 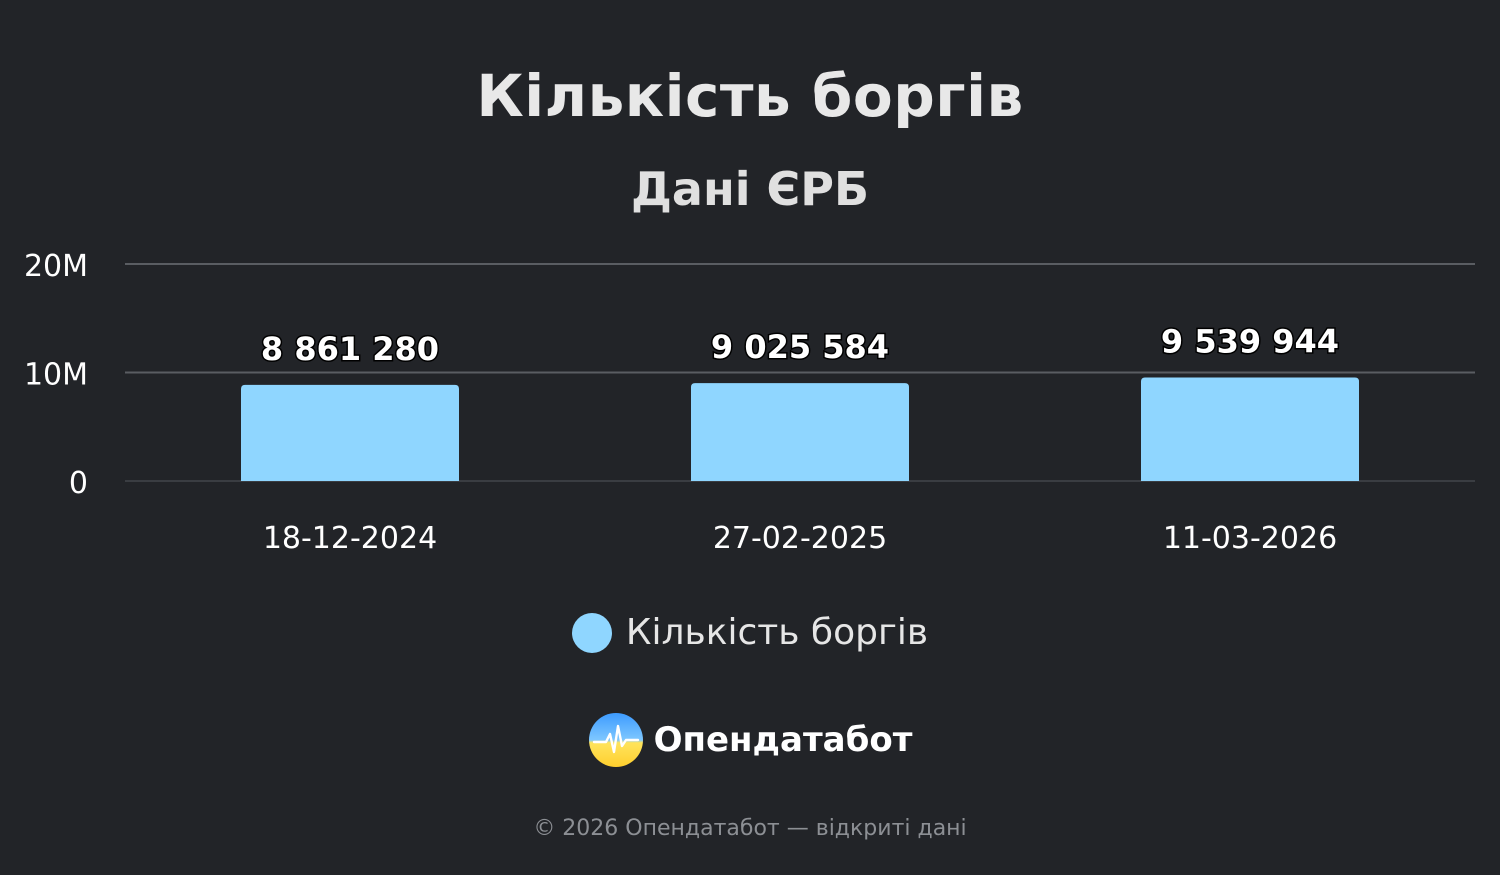 I want to click on x-tick-label: 11-03-2026, so click(x=1250, y=538).